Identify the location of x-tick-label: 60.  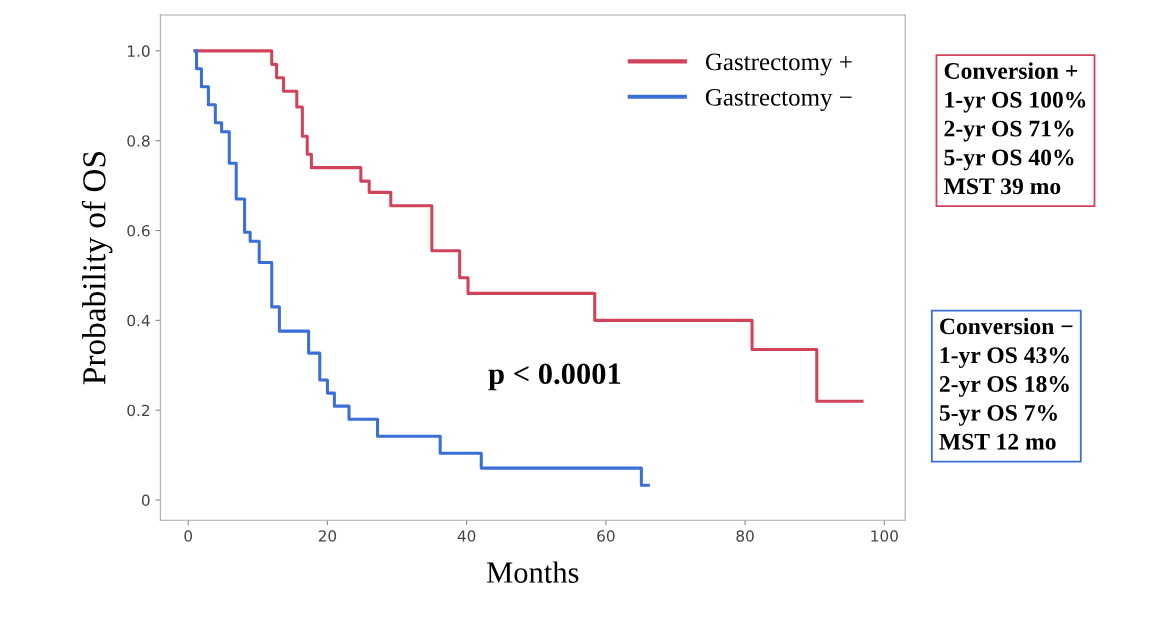
(606, 536).